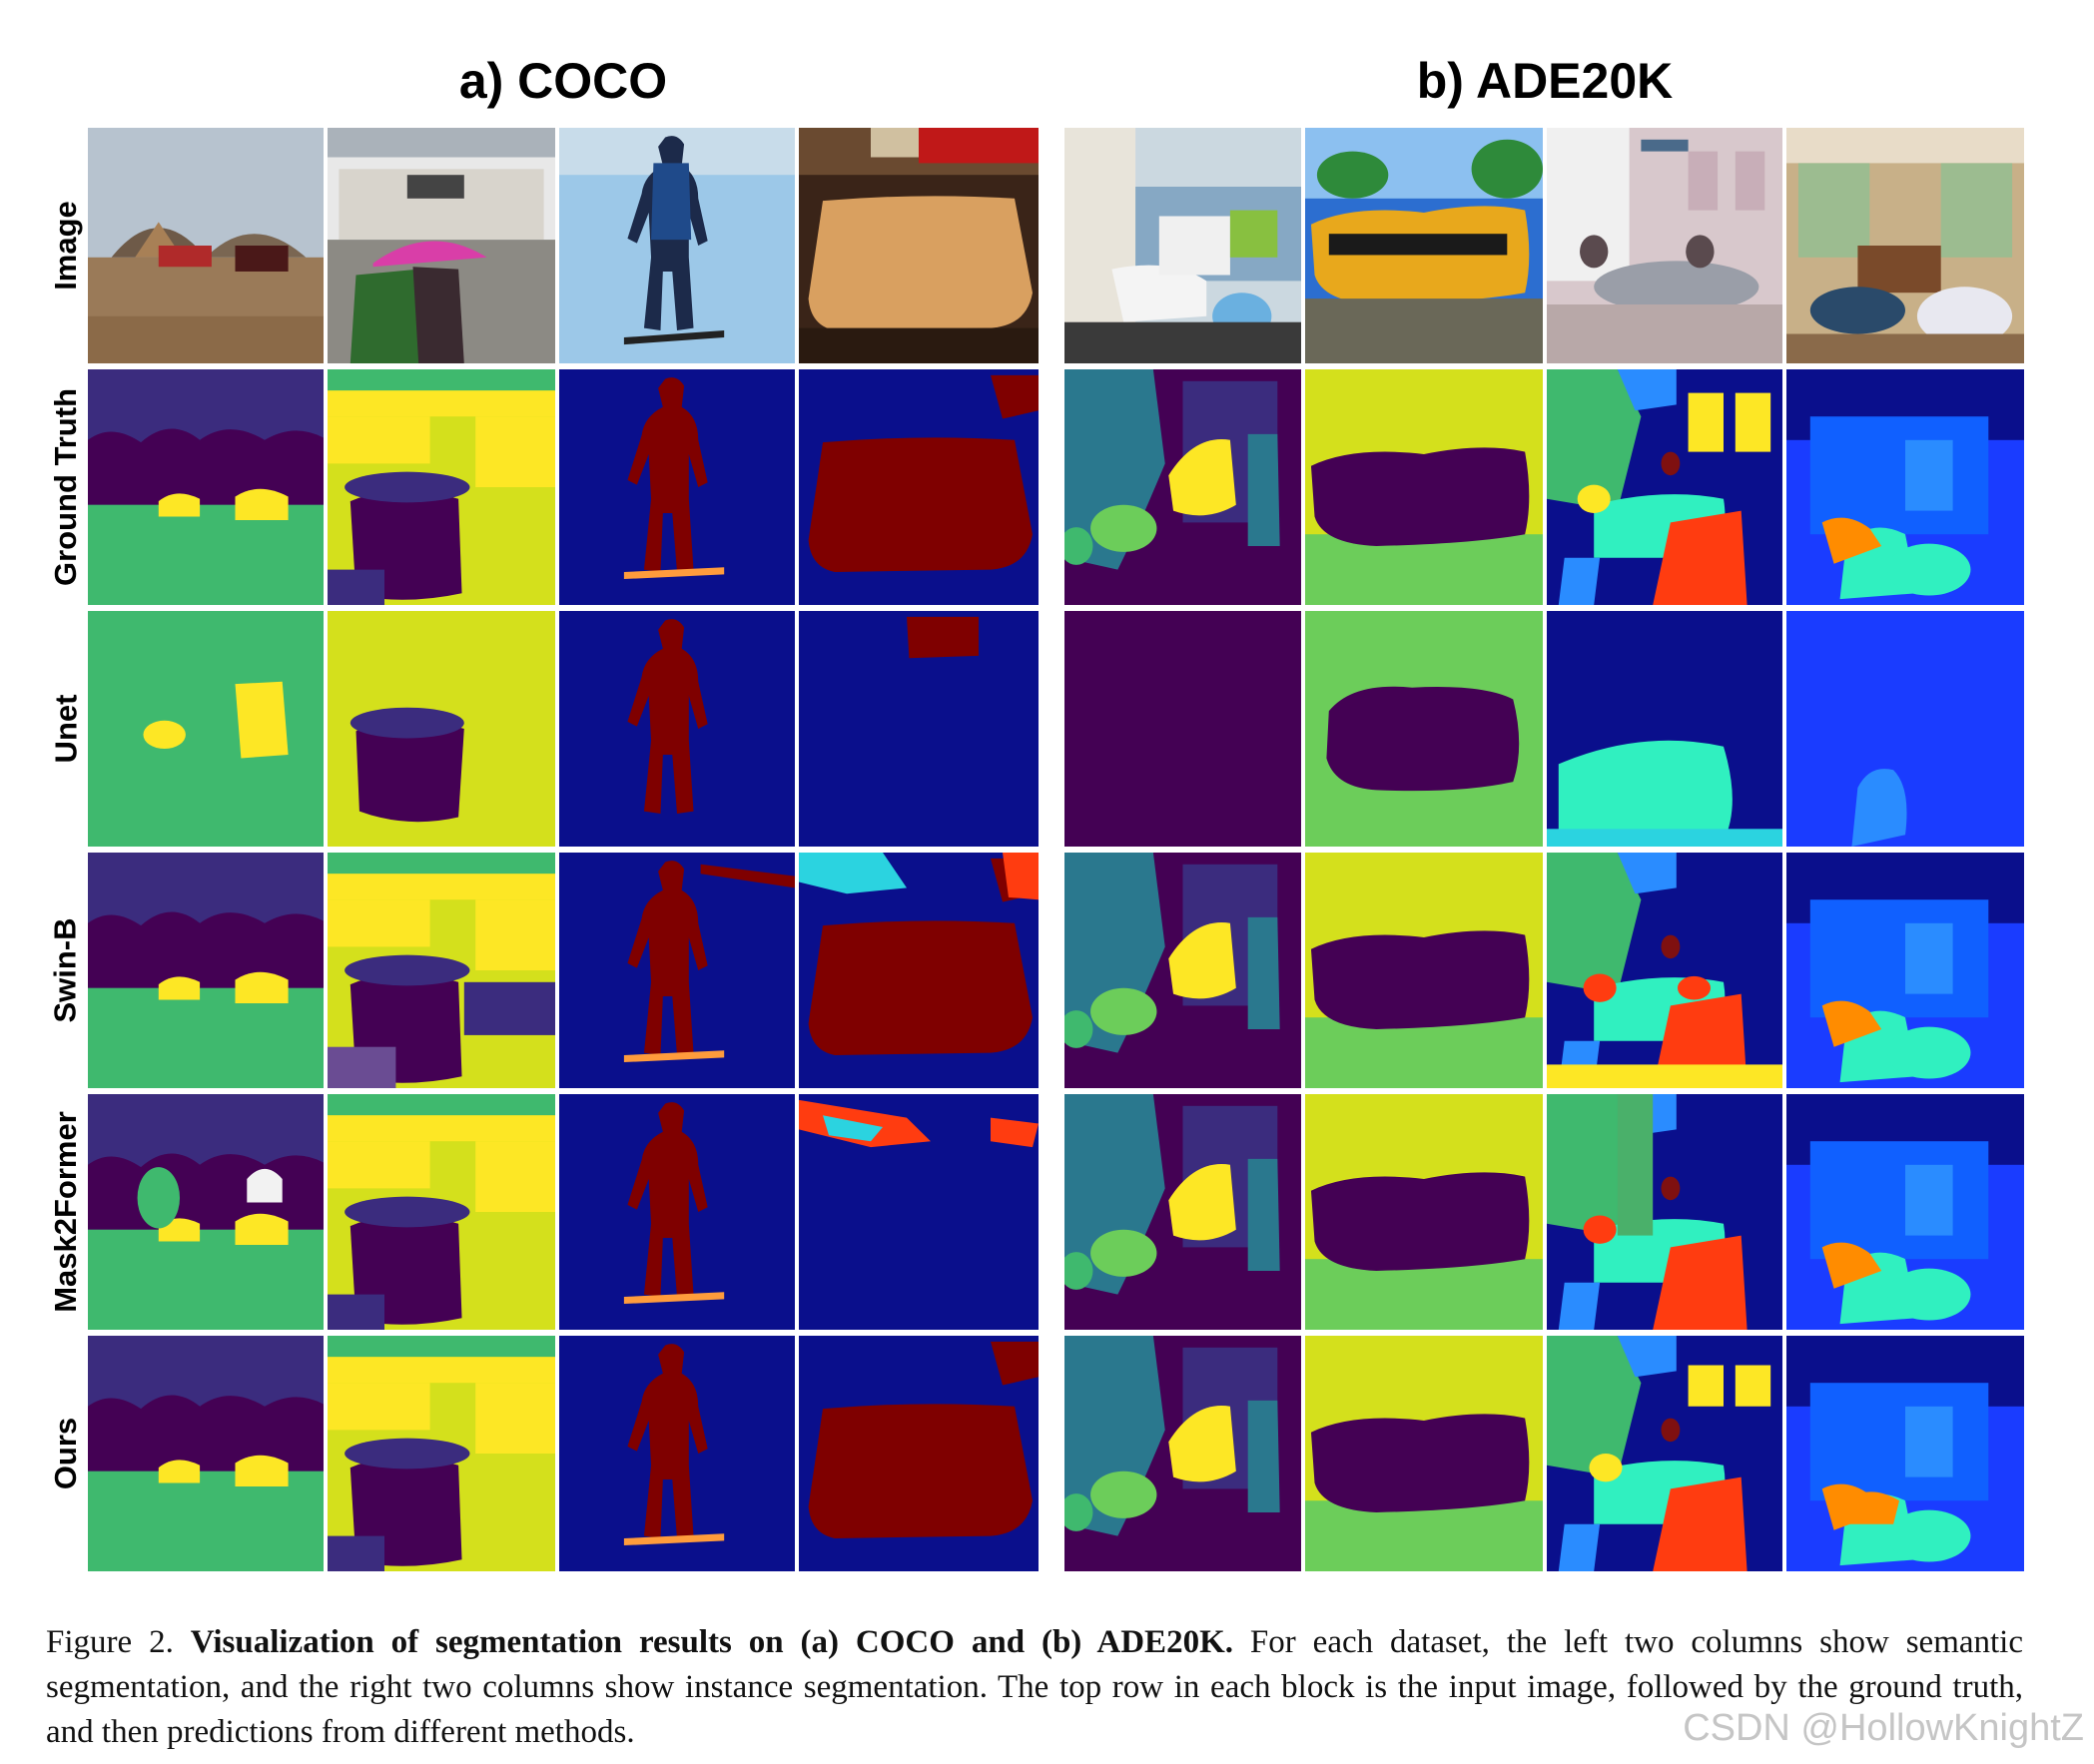  I want to click on row-label-ours: Ours, so click(66, 1454).